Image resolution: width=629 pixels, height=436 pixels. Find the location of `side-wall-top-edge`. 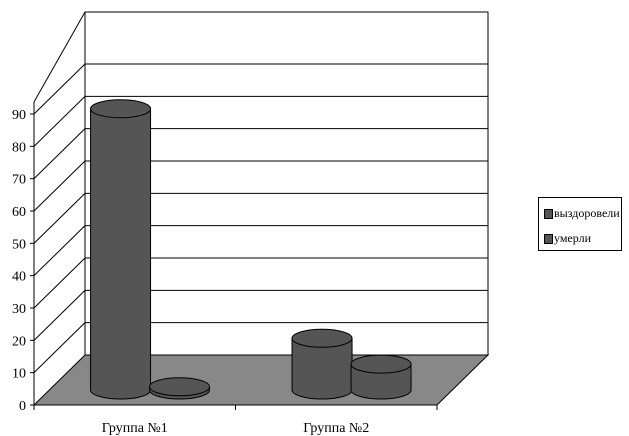

side-wall-top-edge is located at coordinates (59, 57).